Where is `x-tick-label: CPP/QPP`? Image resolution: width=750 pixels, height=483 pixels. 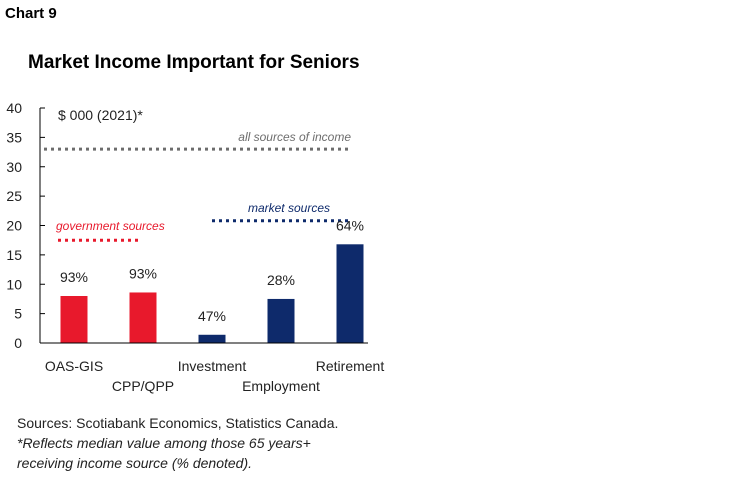
x-tick-label: CPP/QPP is located at coordinates (143, 386).